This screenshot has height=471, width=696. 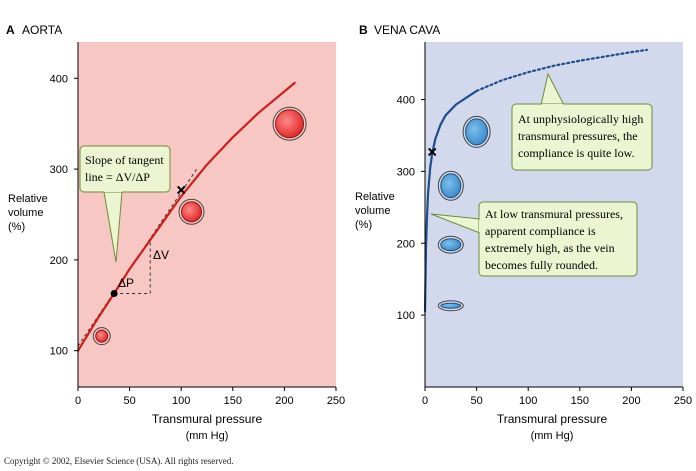 What do you see at coordinates (125, 204) in the screenshot?
I see `panel-a-tangent-callout: Slope of tangent line = ΔV/ΔP` at bounding box center [125, 204].